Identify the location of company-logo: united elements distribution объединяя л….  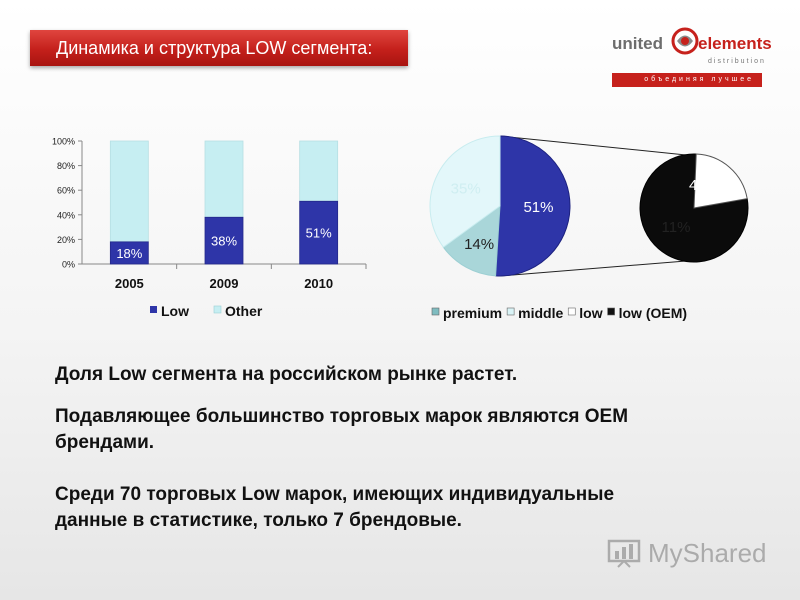
(692, 58).